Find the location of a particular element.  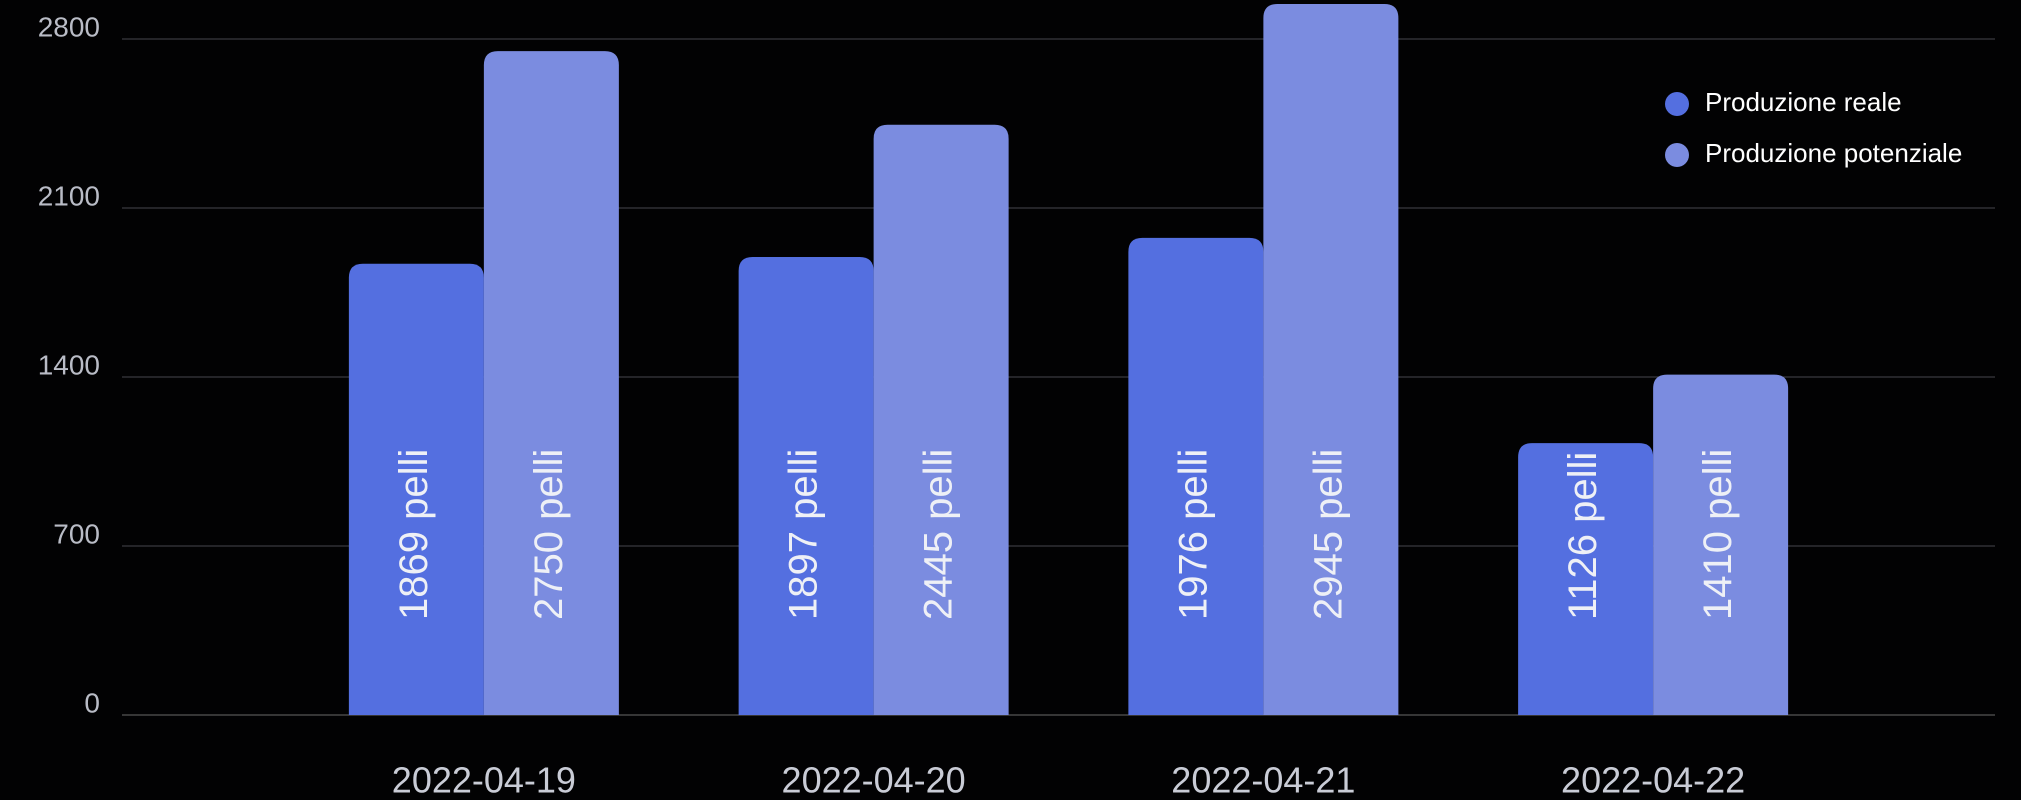

x-tick-label: 2022-04-21 is located at coordinates (1263, 780).